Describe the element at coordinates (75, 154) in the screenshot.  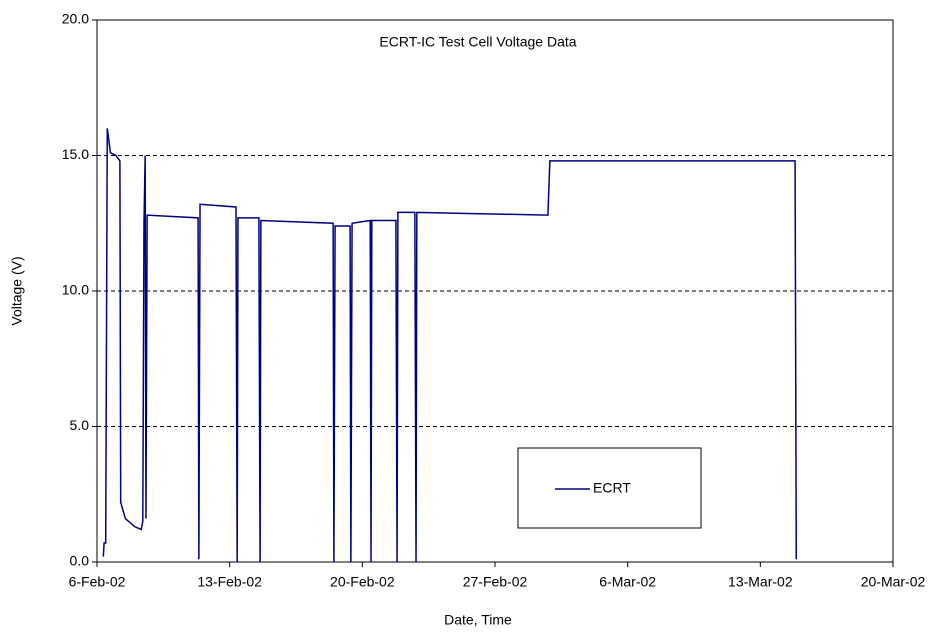
I see `y-tick-label: 15.0` at that location.